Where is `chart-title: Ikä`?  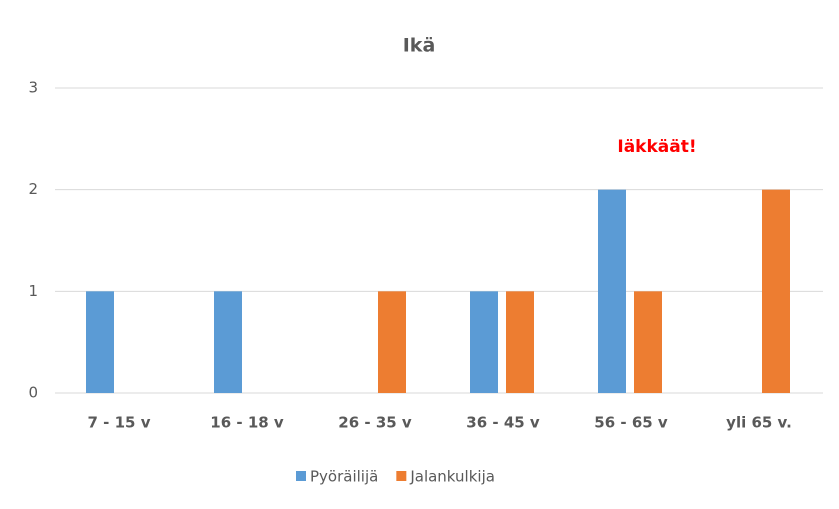
chart-title: Ikä is located at coordinates (419, 46).